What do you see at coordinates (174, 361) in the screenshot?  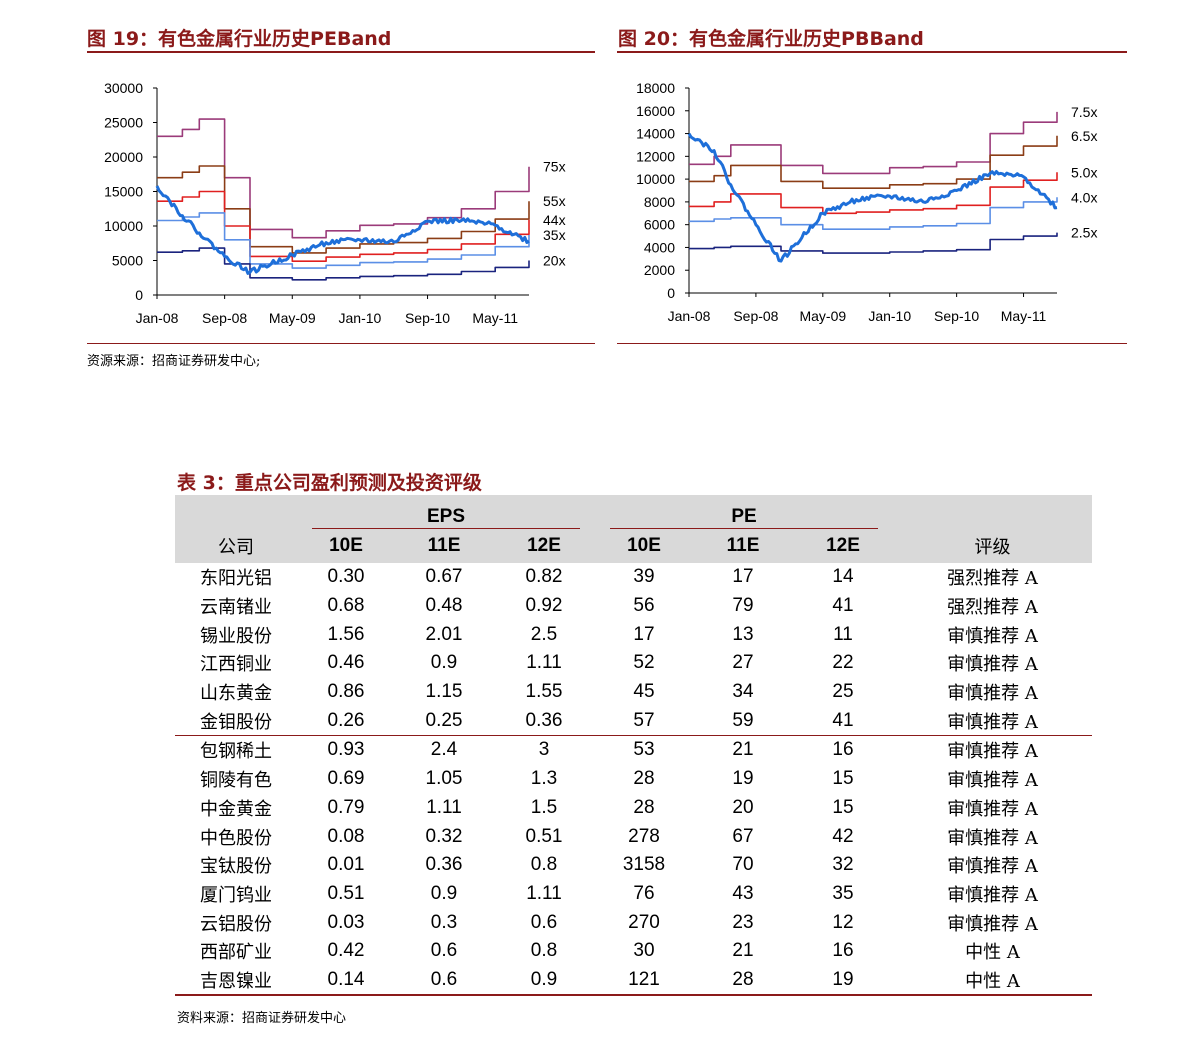 I see `figures-source-note: 资源来源：招商证券研发中心;` at bounding box center [174, 361].